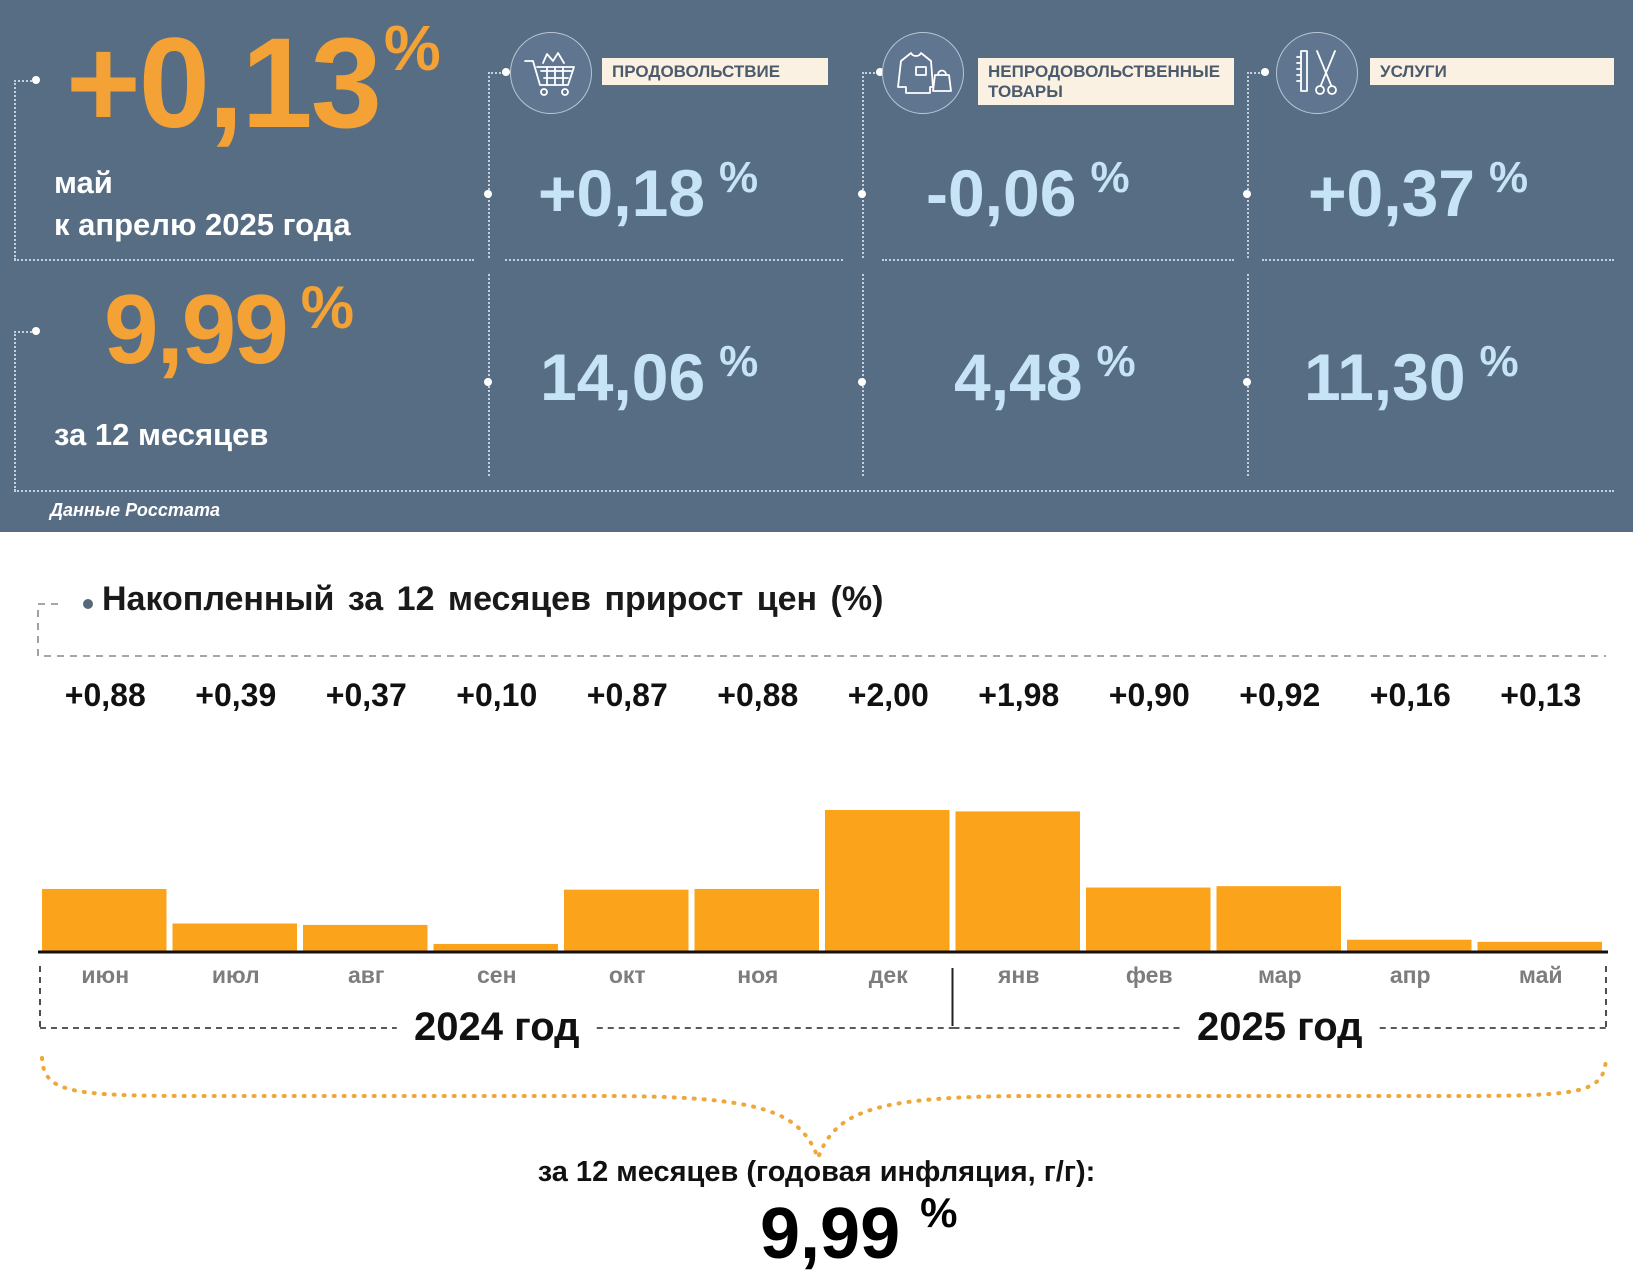 This screenshot has height=1285, width=1633. Describe the element at coordinates (1410, 695) in the screenshot. I see `value-label-апр: +0,16` at that location.